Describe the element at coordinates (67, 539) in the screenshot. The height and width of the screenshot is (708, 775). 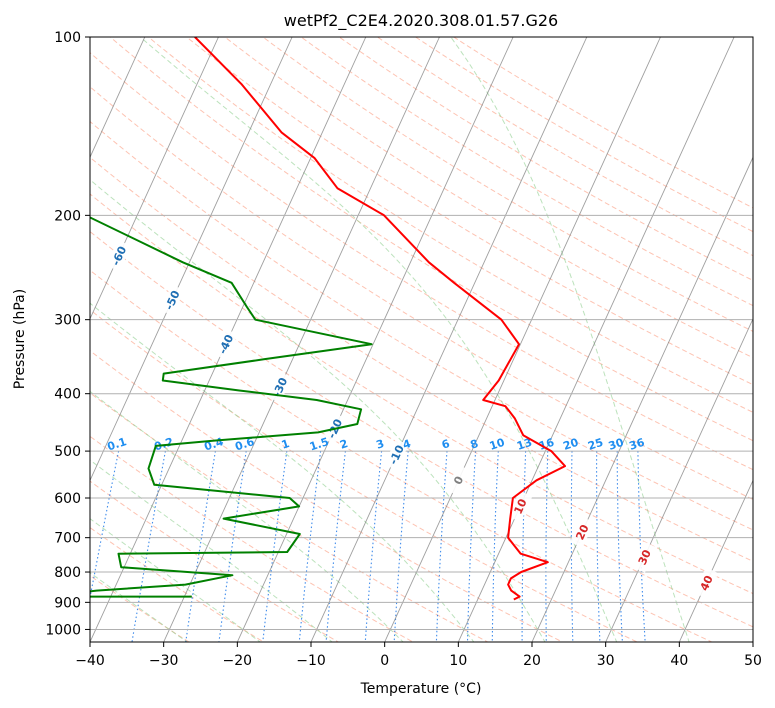
I see `y-tick-label: 700` at that location.